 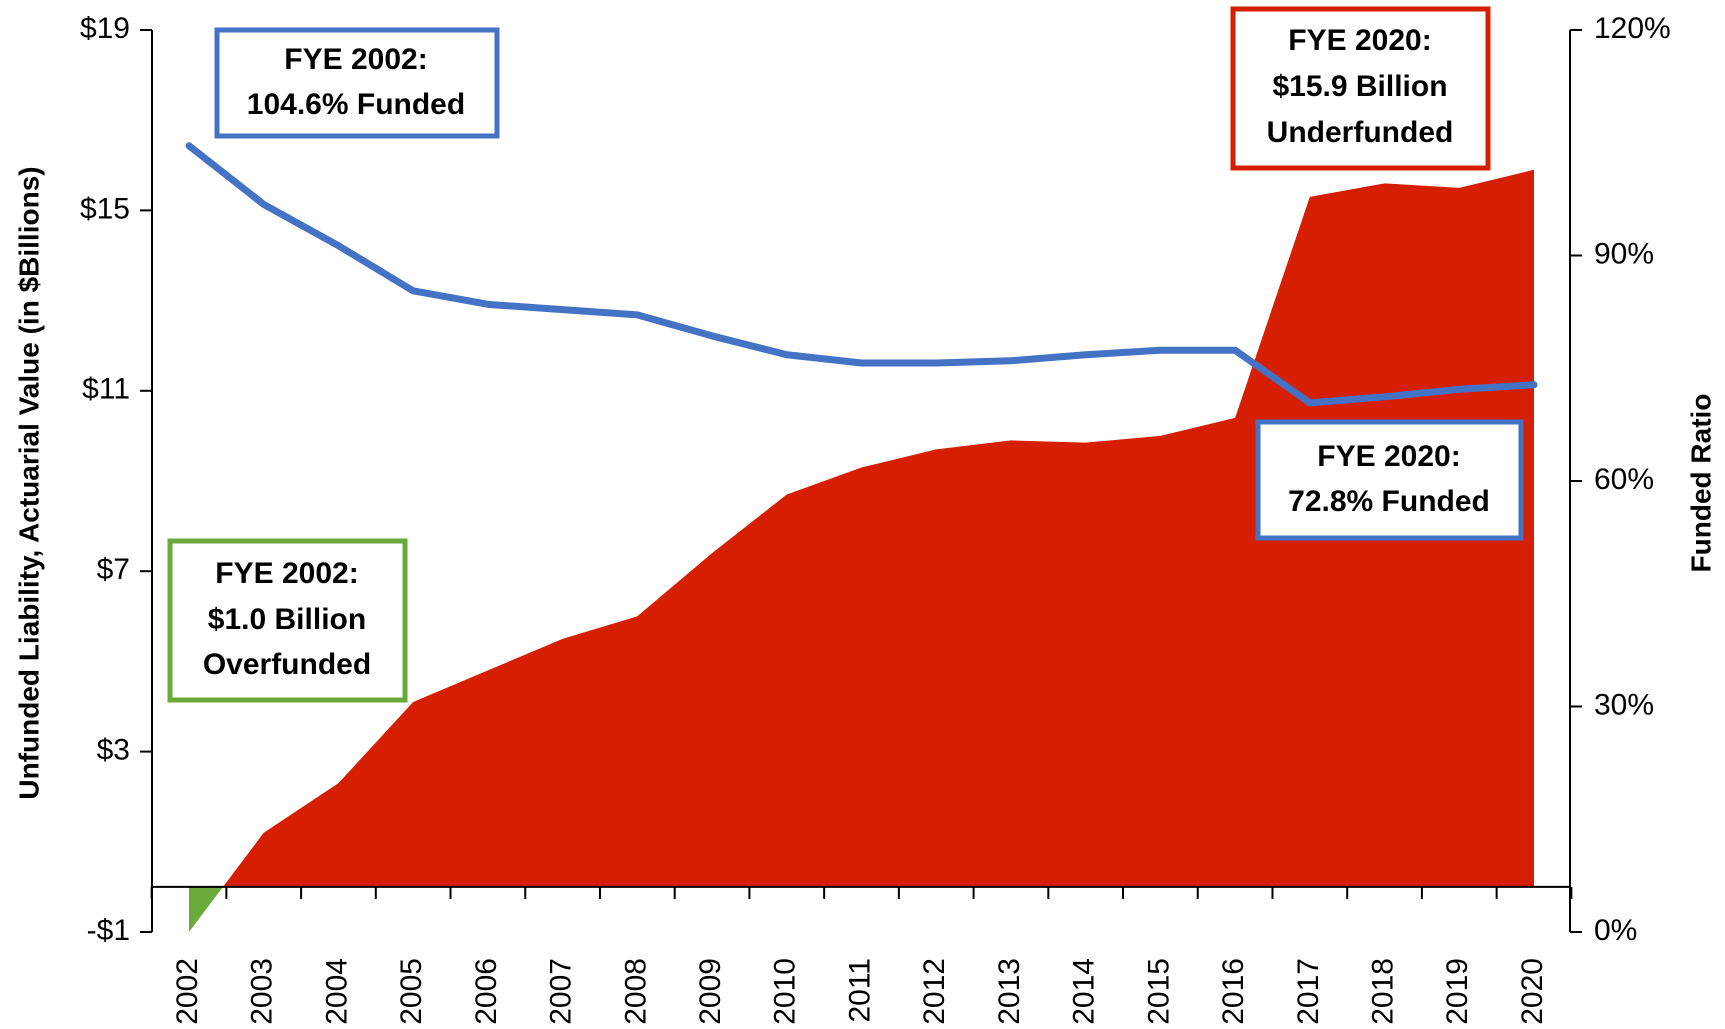 I want to click on annotation-text: $15.9 Billion, so click(x=1359, y=86).